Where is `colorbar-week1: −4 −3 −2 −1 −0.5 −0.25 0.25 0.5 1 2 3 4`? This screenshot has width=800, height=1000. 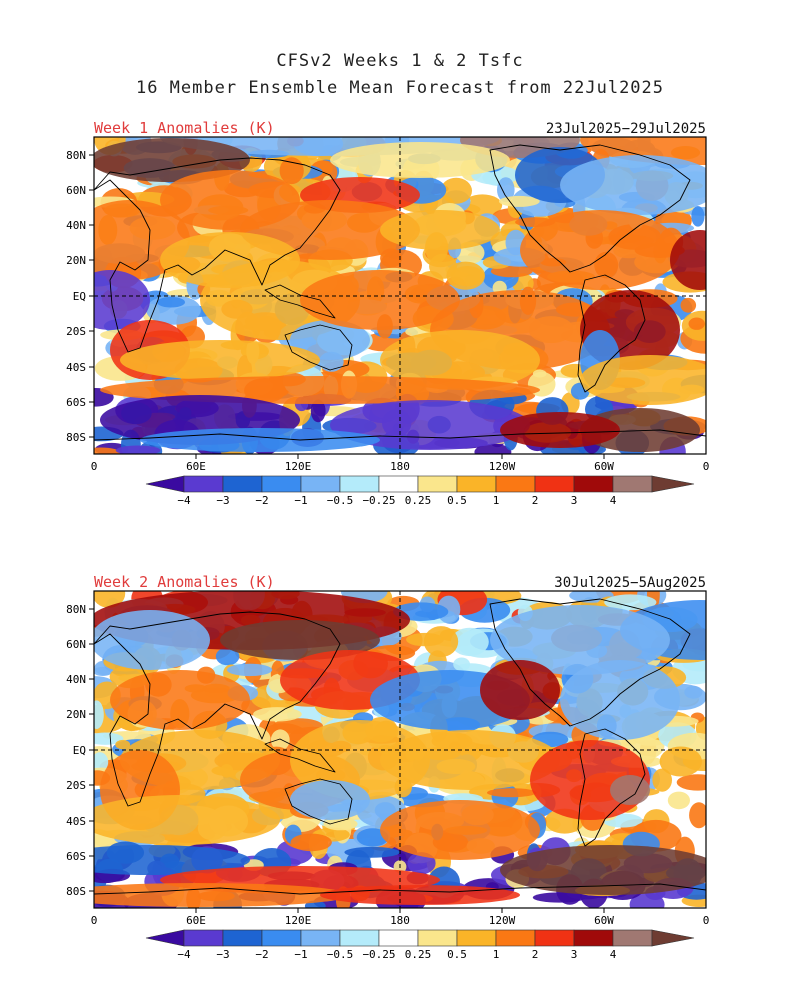 colorbar-week1: −4 −3 −2 −1 −0.5 −0.25 0.25 0.5 1 2 3 4 is located at coordinates (420, 491).